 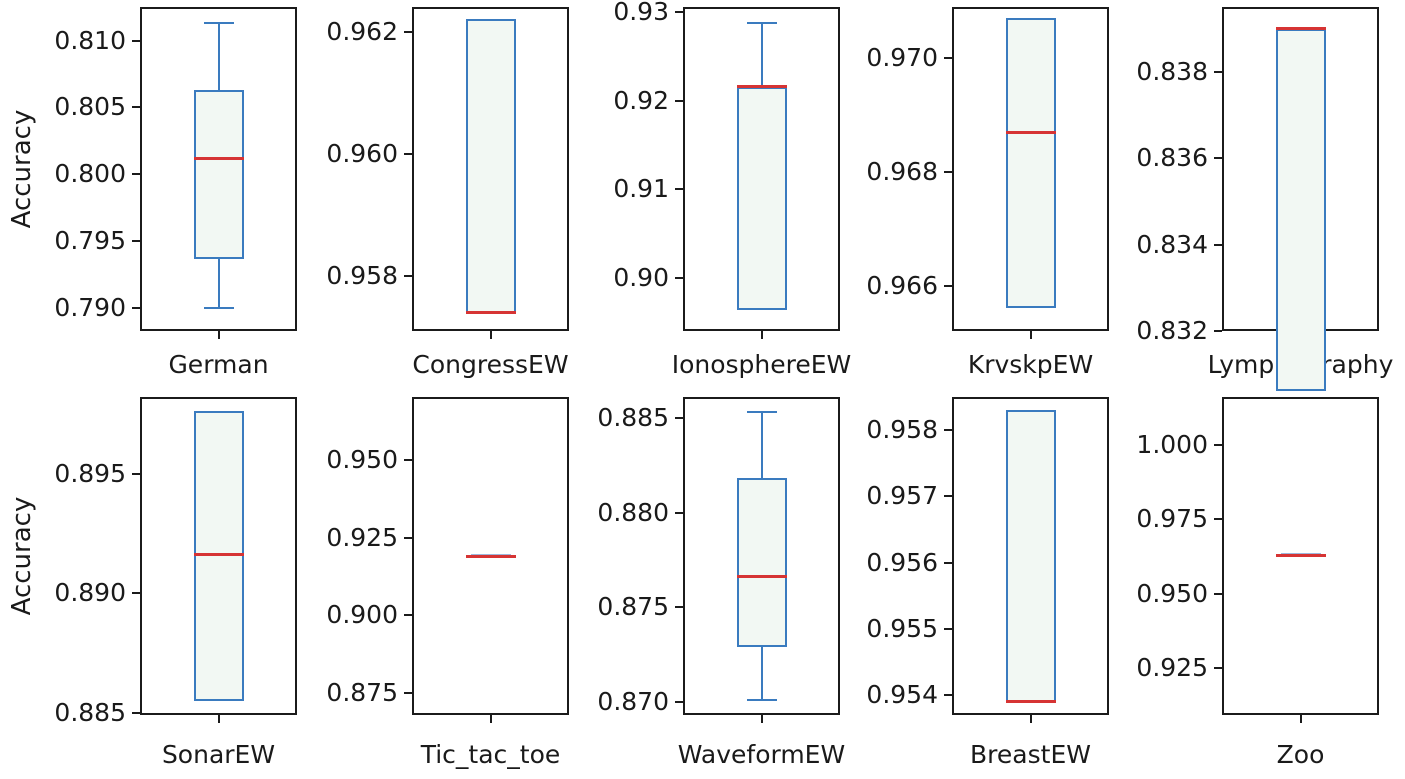 I want to click on lower-whisker, so click(x=761, y=673).